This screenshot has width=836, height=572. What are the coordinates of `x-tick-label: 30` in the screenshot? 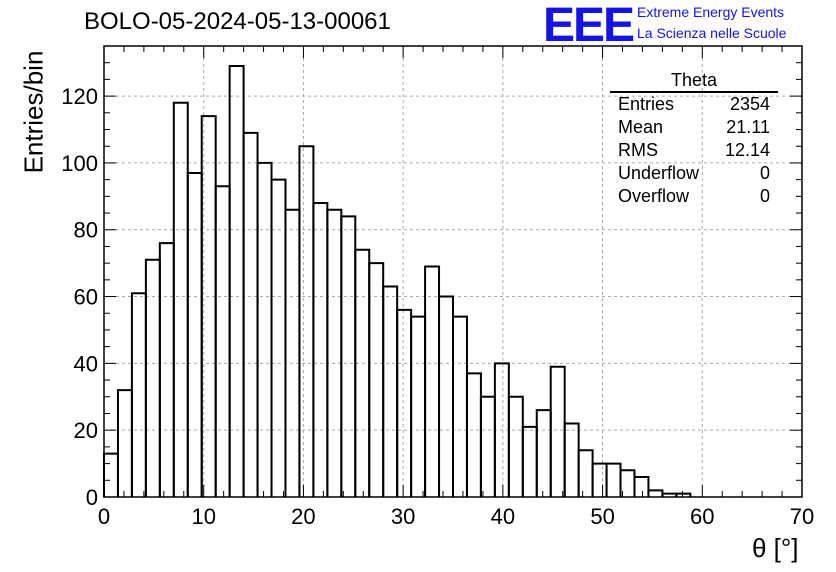 It's located at (403, 516).